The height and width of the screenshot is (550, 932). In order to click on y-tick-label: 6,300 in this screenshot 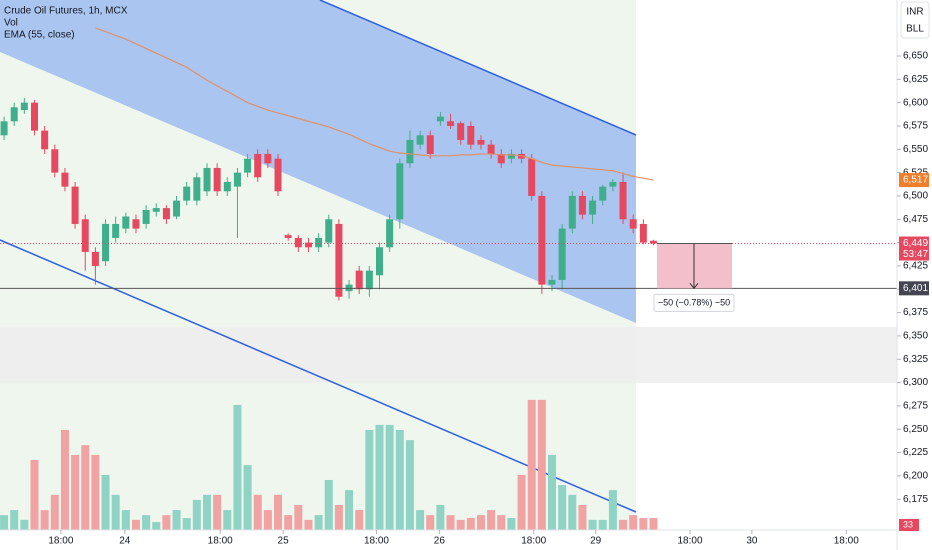, I will do `click(915, 382)`.